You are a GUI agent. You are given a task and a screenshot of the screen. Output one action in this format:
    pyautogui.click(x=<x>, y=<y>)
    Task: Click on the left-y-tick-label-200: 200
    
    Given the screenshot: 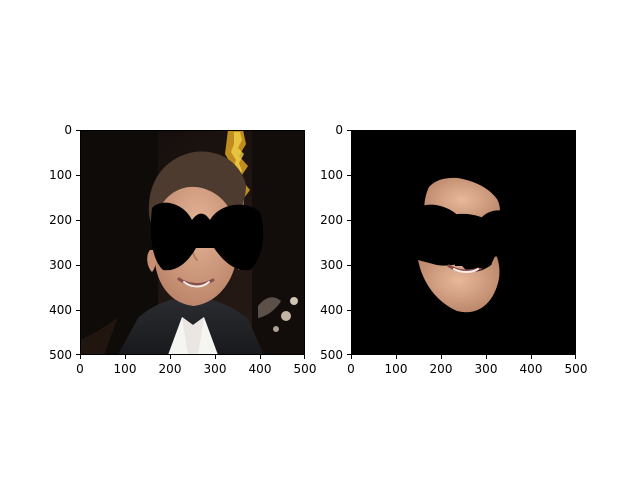 What is the action you would take?
    pyautogui.click(x=60, y=220)
    